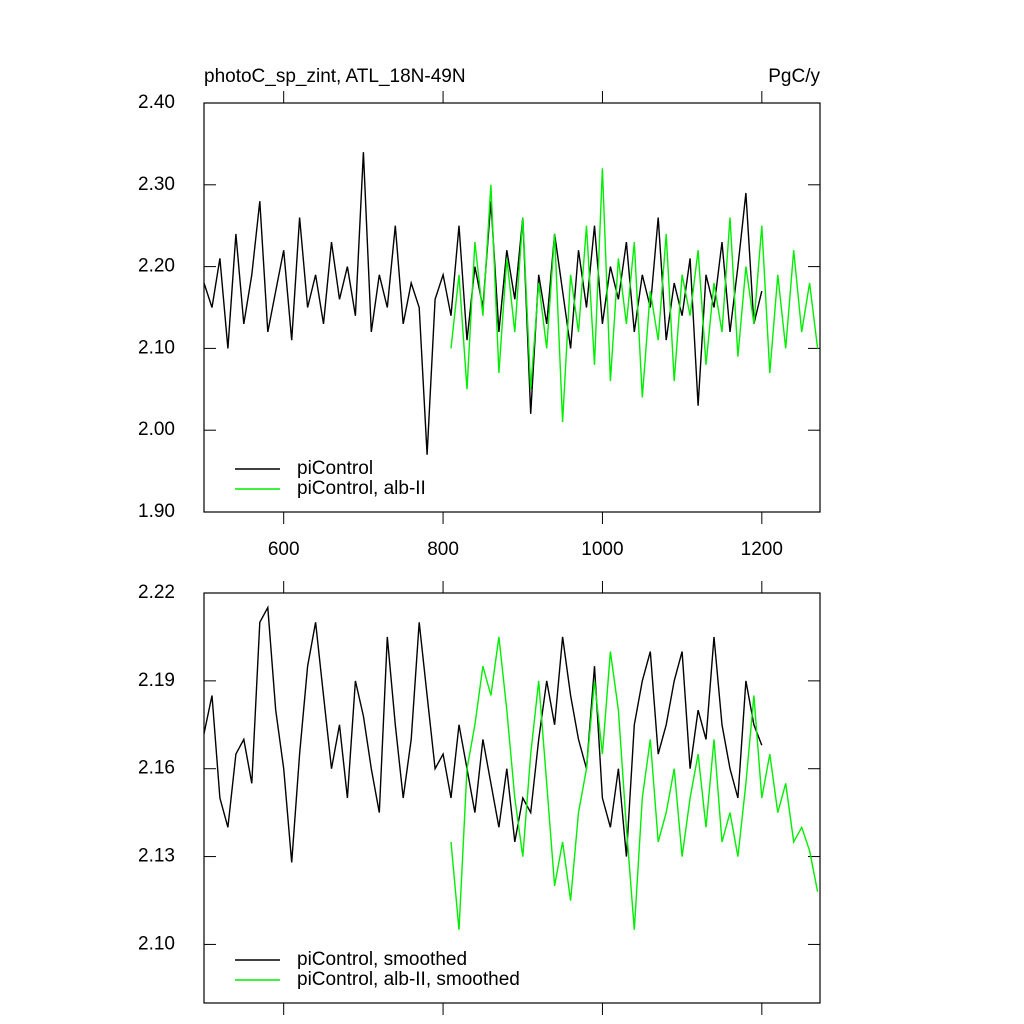 The image size is (1024, 1024). I want to click on y-tick-label: 2.19, so click(156, 680).